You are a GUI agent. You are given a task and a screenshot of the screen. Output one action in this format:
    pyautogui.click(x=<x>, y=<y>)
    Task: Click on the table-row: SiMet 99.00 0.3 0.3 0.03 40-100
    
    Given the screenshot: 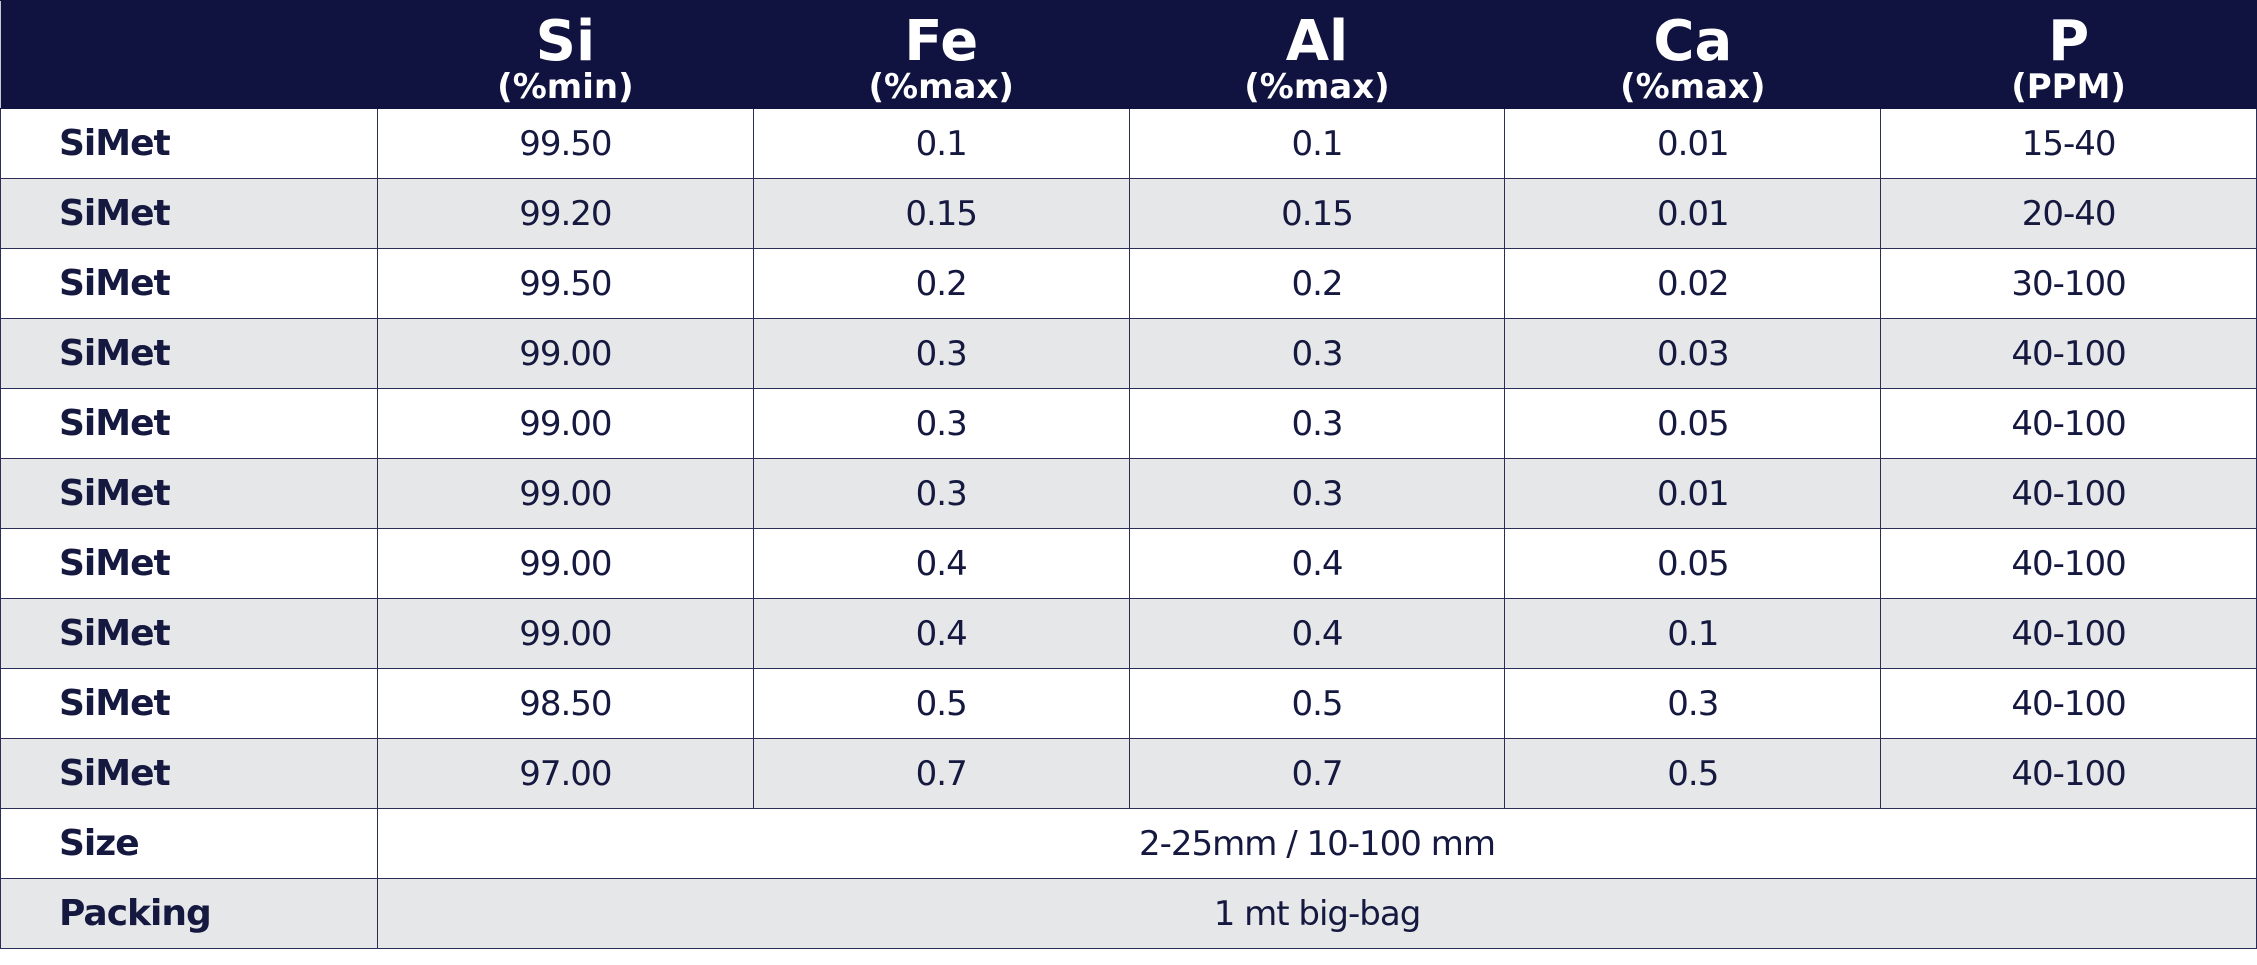 What is the action you would take?
    pyautogui.click(x=1128, y=353)
    